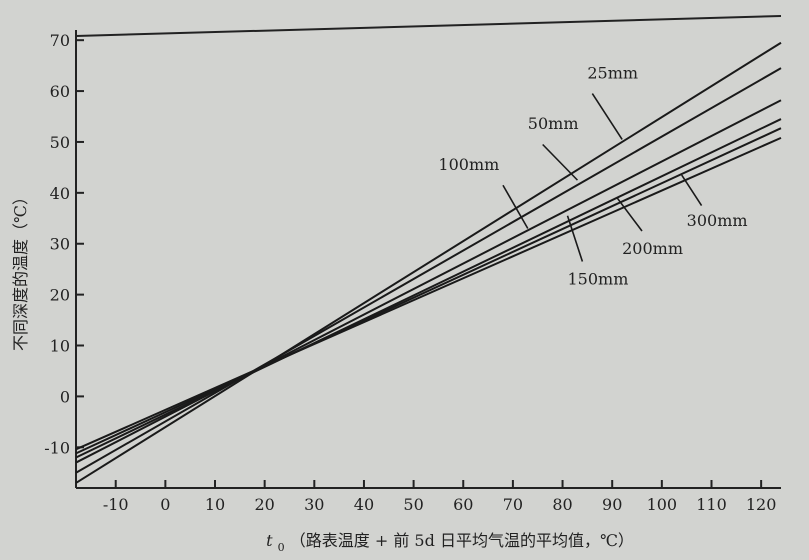  Describe the element at coordinates (60, 193) in the screenshot. I see `y-tick-label: 40` at that location.